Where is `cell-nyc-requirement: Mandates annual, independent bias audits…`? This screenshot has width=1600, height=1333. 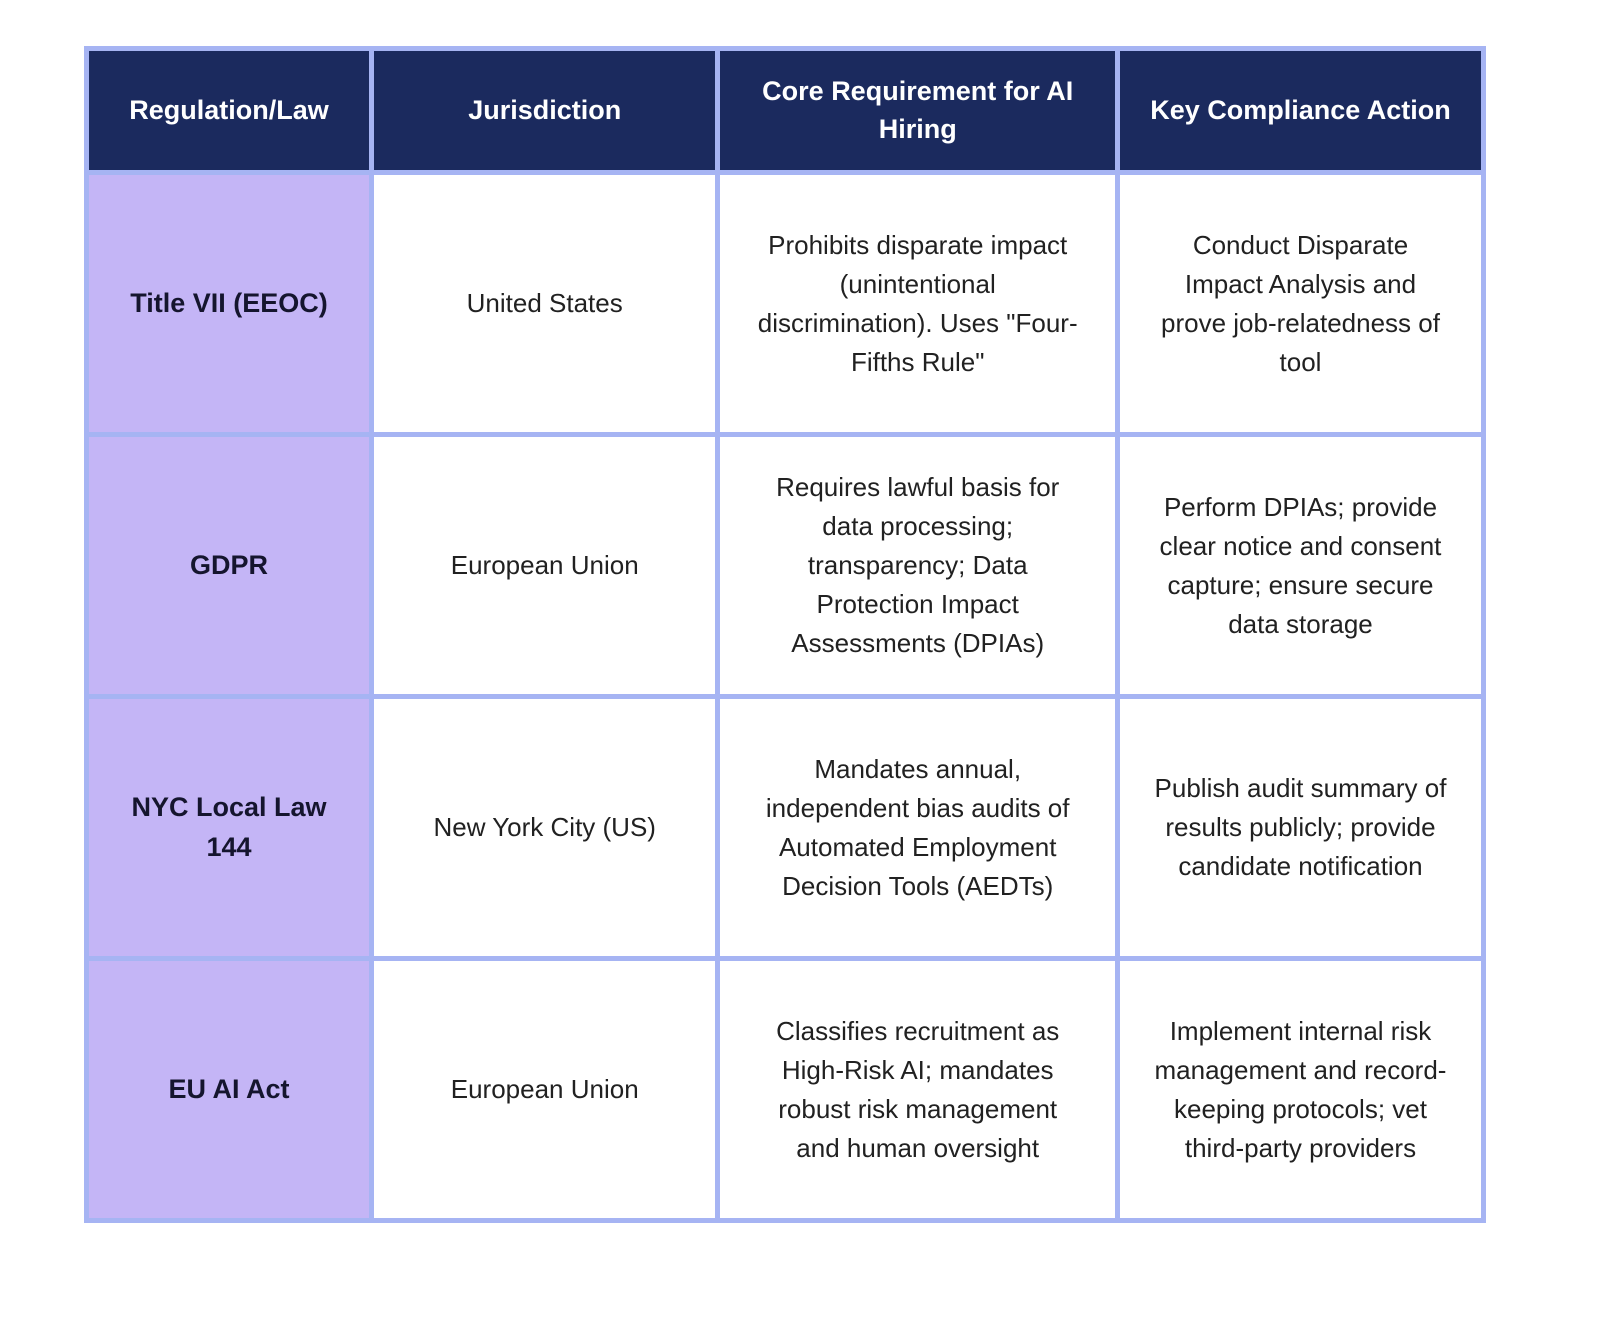 cell-nyc-requirement: Mandates annual, independent bias audits… is located at coordinates (917, 827).